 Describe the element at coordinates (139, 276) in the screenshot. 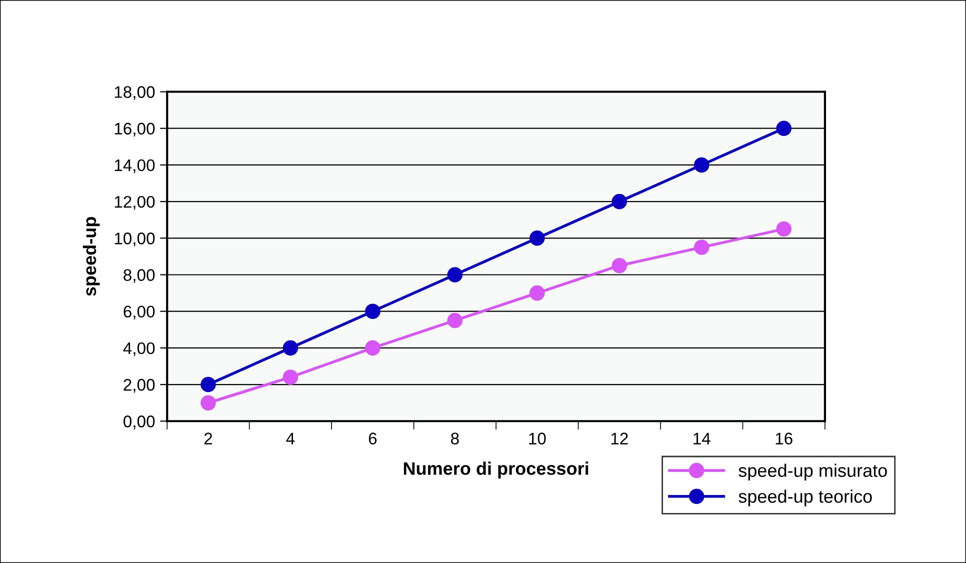

I see `y-tick-label: 8,00` at that location.